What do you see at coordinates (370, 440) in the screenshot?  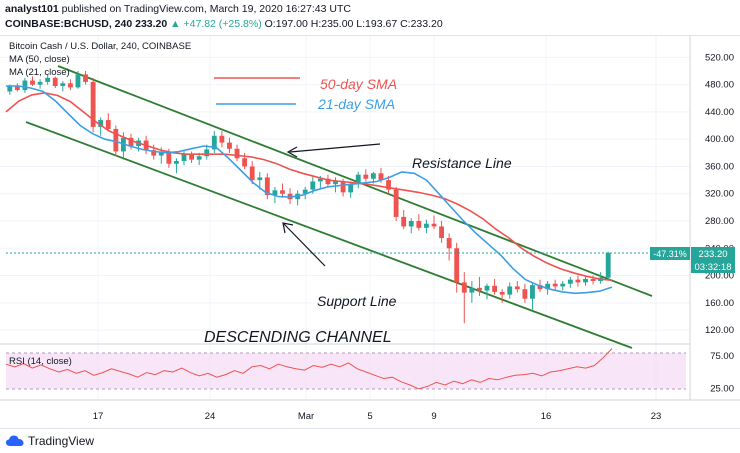 I see `footer: TradingView` at bounding box center [370, 440].